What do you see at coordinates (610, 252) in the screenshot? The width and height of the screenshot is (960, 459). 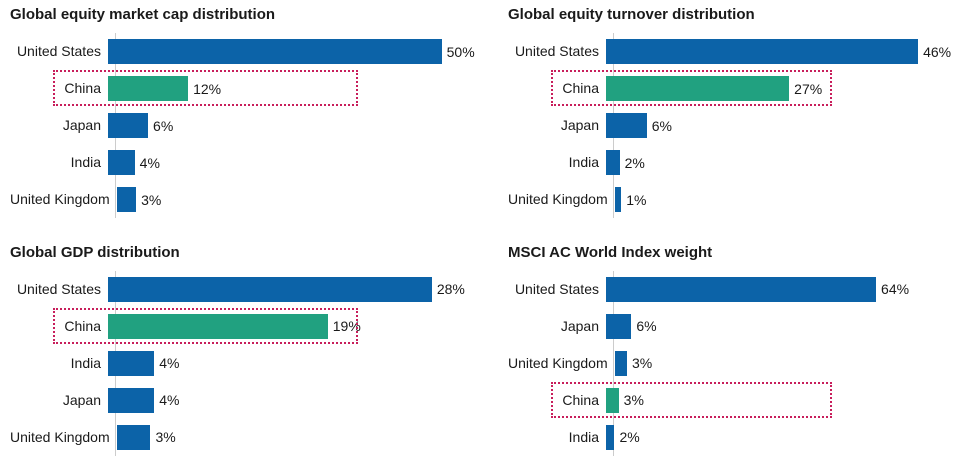 I see `chart-title: MSCI AC World Index weight` at bounding box center [610, 252].